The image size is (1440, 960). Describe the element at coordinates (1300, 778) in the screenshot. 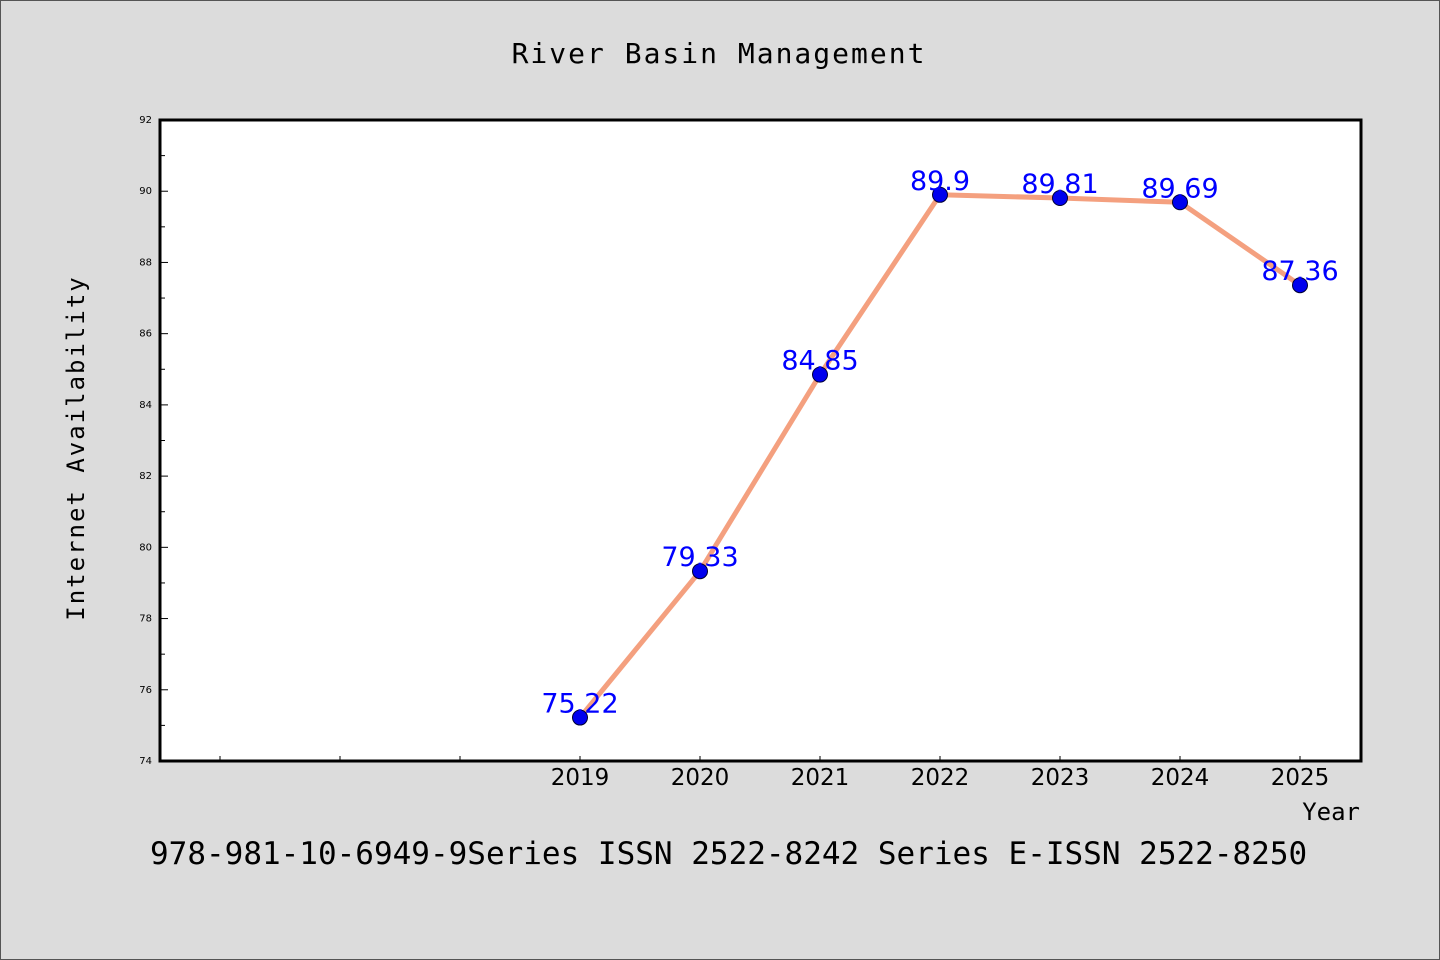

I see `x-tick-label: 2025` at that location.